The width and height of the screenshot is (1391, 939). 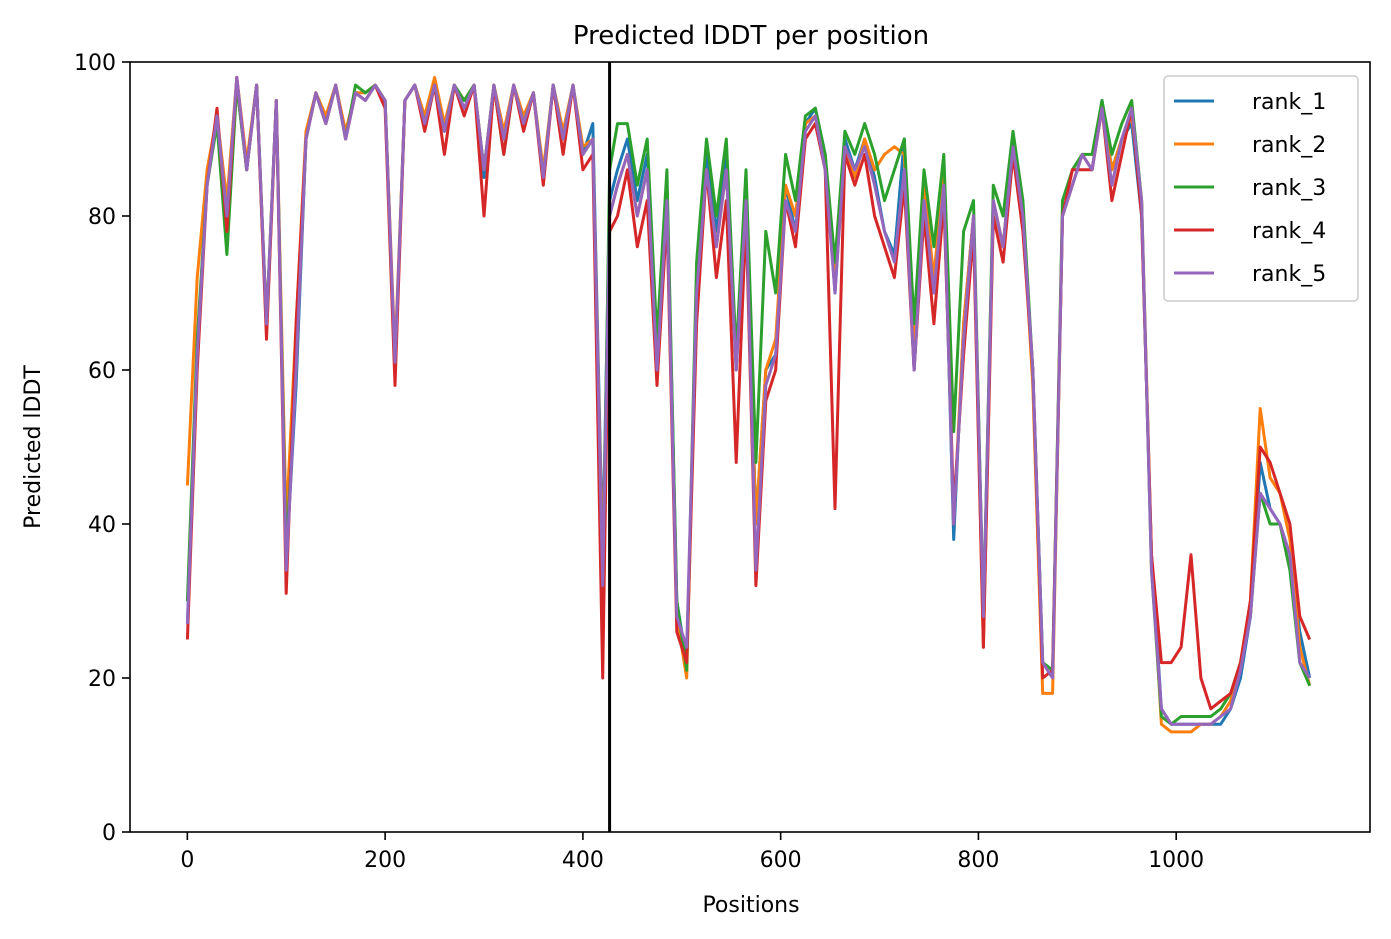 What do you see at coordinates (1176, 860) in the screenshot?
I see `x-tick-label: 1000` at bounding box center [1176, 860].